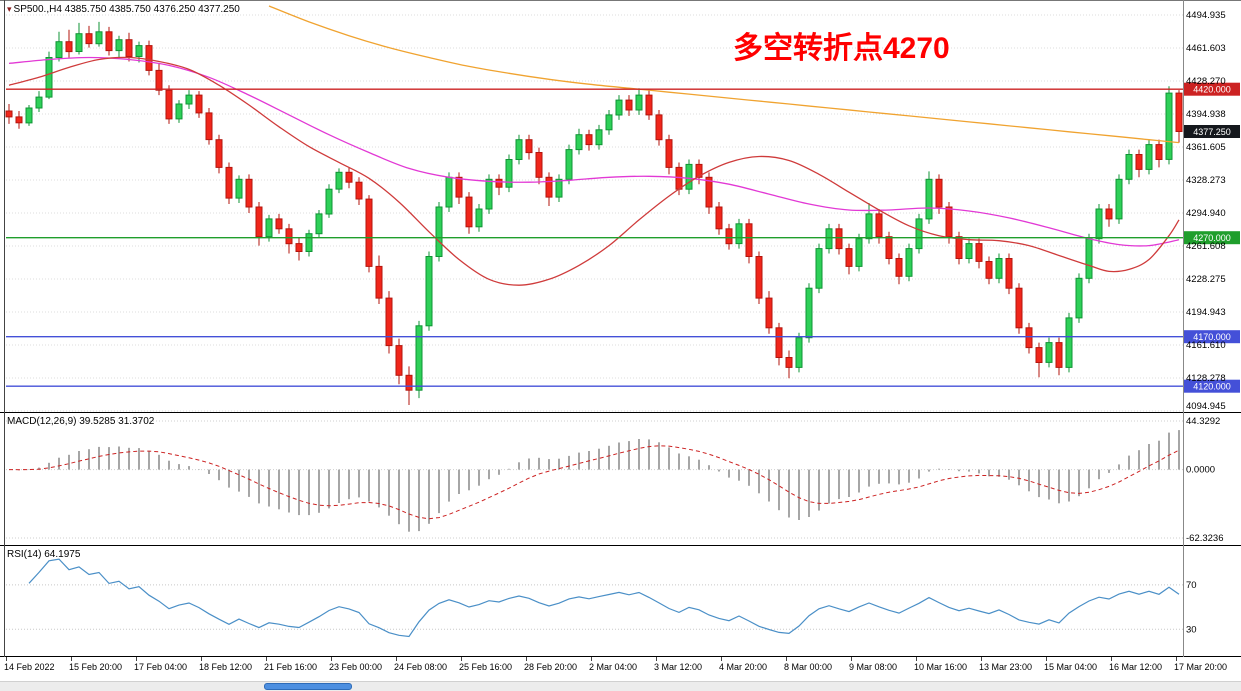  I want to click on time-axis-label: 3 Mar 12:00, so click(678, 667).